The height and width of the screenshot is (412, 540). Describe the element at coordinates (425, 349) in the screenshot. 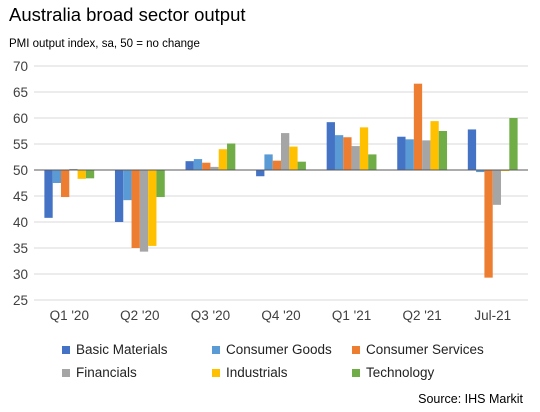

I see `legend-label: Consumer Services` at that location.